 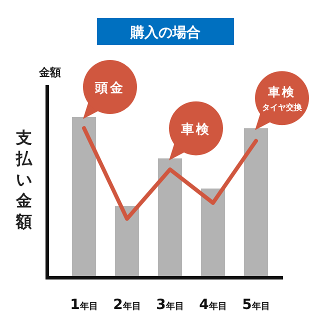 I want to click on callout: 車検, so click(x=196, y=130).